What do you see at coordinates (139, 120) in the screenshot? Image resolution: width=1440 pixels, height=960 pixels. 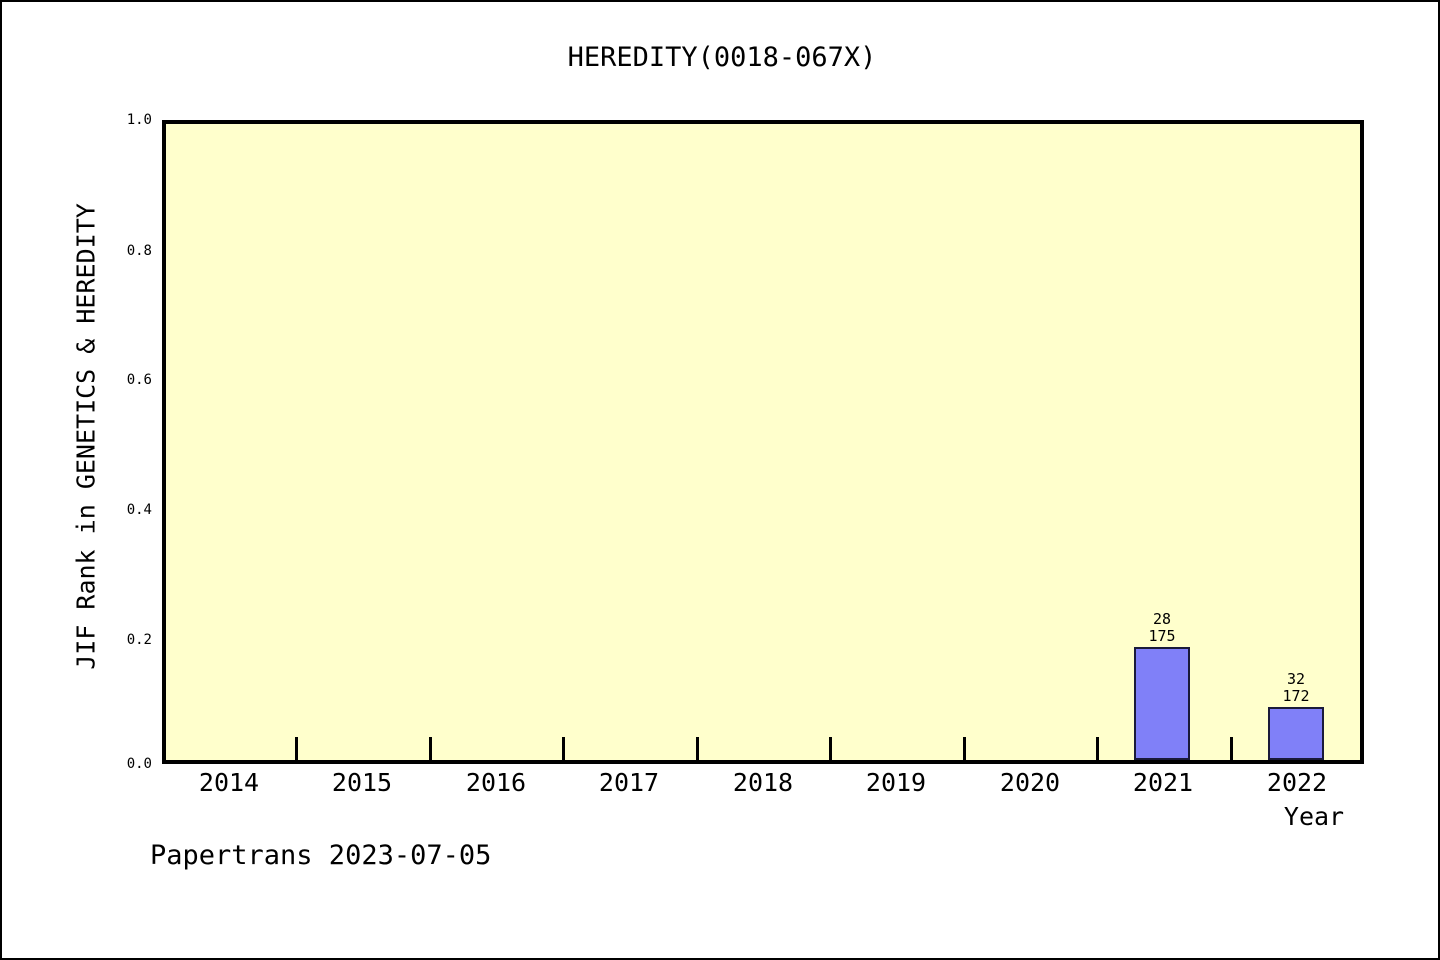 I see `y-tick-label-1_0: 1.0` at bounding box center [139, 120].